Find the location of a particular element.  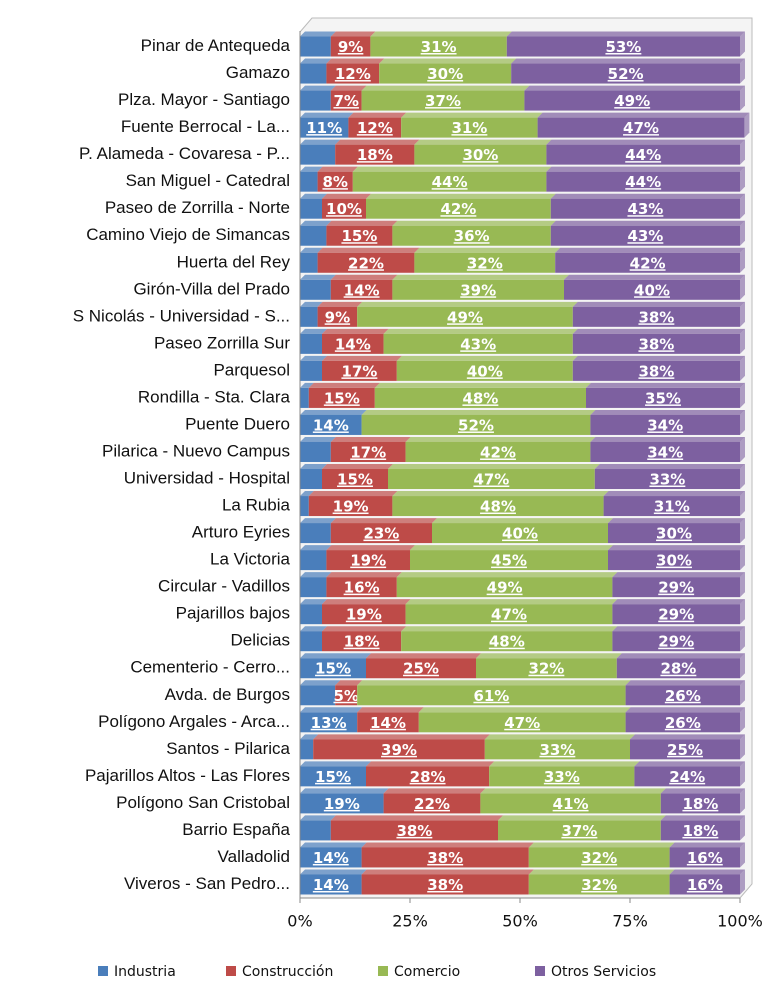

y-tick-label: Paseo de Zorrilla - Norte is located at coordinates (197, 207).